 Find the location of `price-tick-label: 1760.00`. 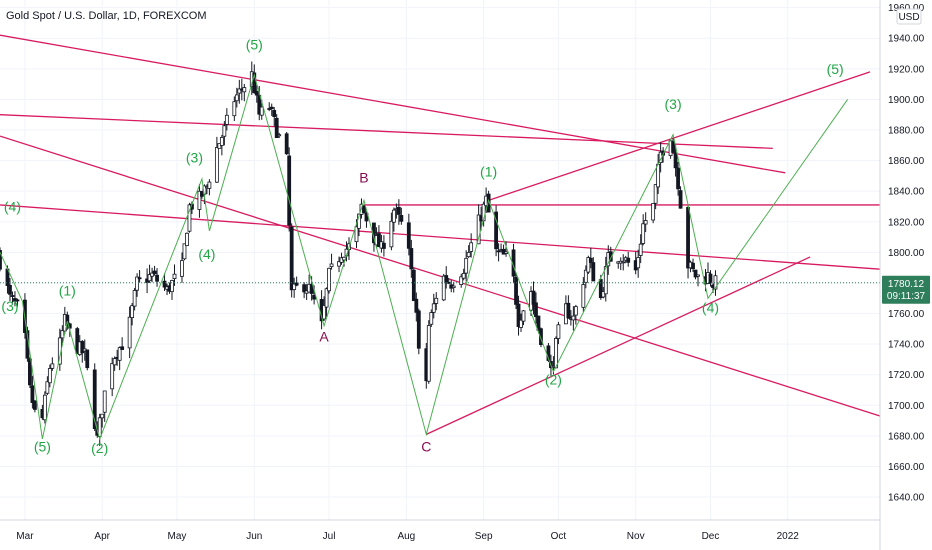

price-tick-label: 1760.00 is located at coordinates (906, 314).